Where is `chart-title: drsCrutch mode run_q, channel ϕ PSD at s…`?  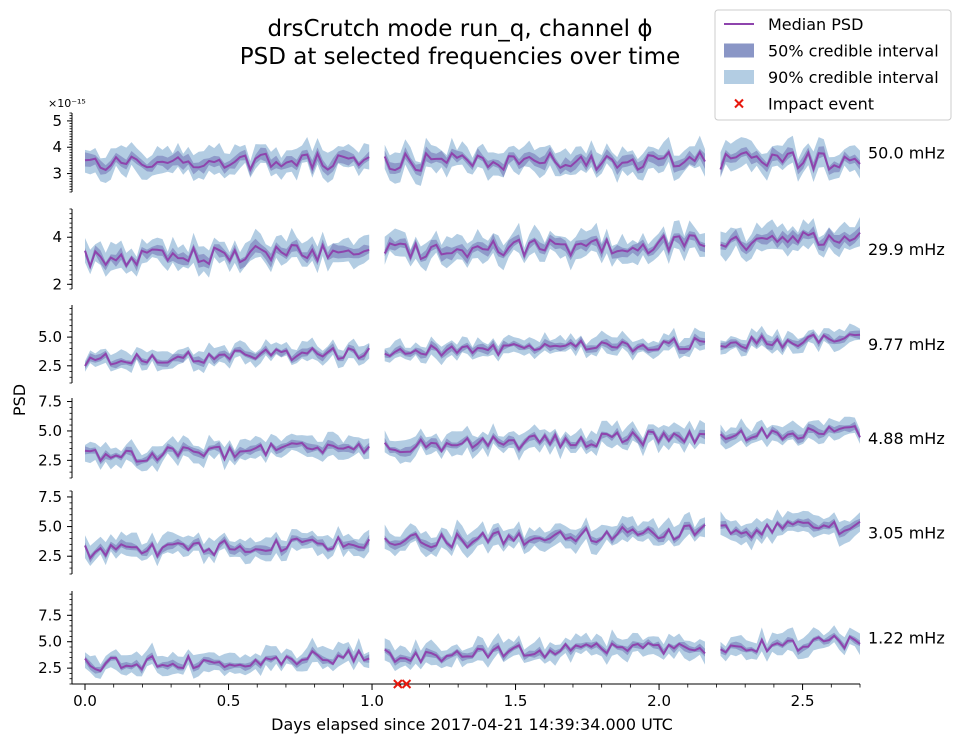 chart-title: drsCrutch mode run_q, channel ϕ PSD at s… is located at coordinates (460, 43).